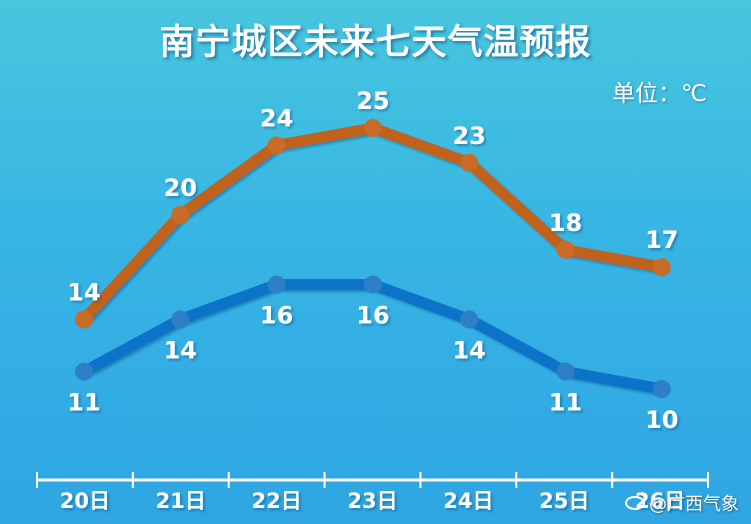 The width and height of the screenshot is (751, 524). Describe the element at coordinates (372, 101) in the screenshot. I see `series-0-label-3: 25` at that location.